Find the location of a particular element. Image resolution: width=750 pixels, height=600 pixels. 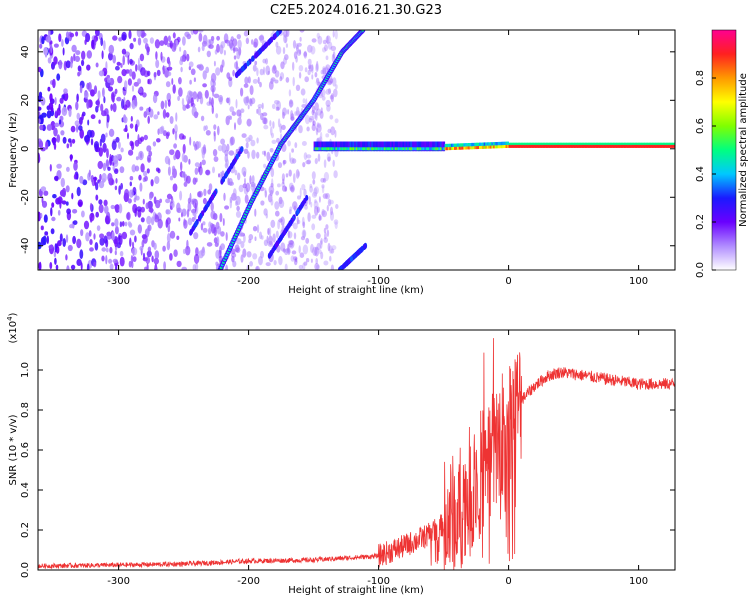

snr-x-tick-label: -100 is located at coordinates (378, 581).